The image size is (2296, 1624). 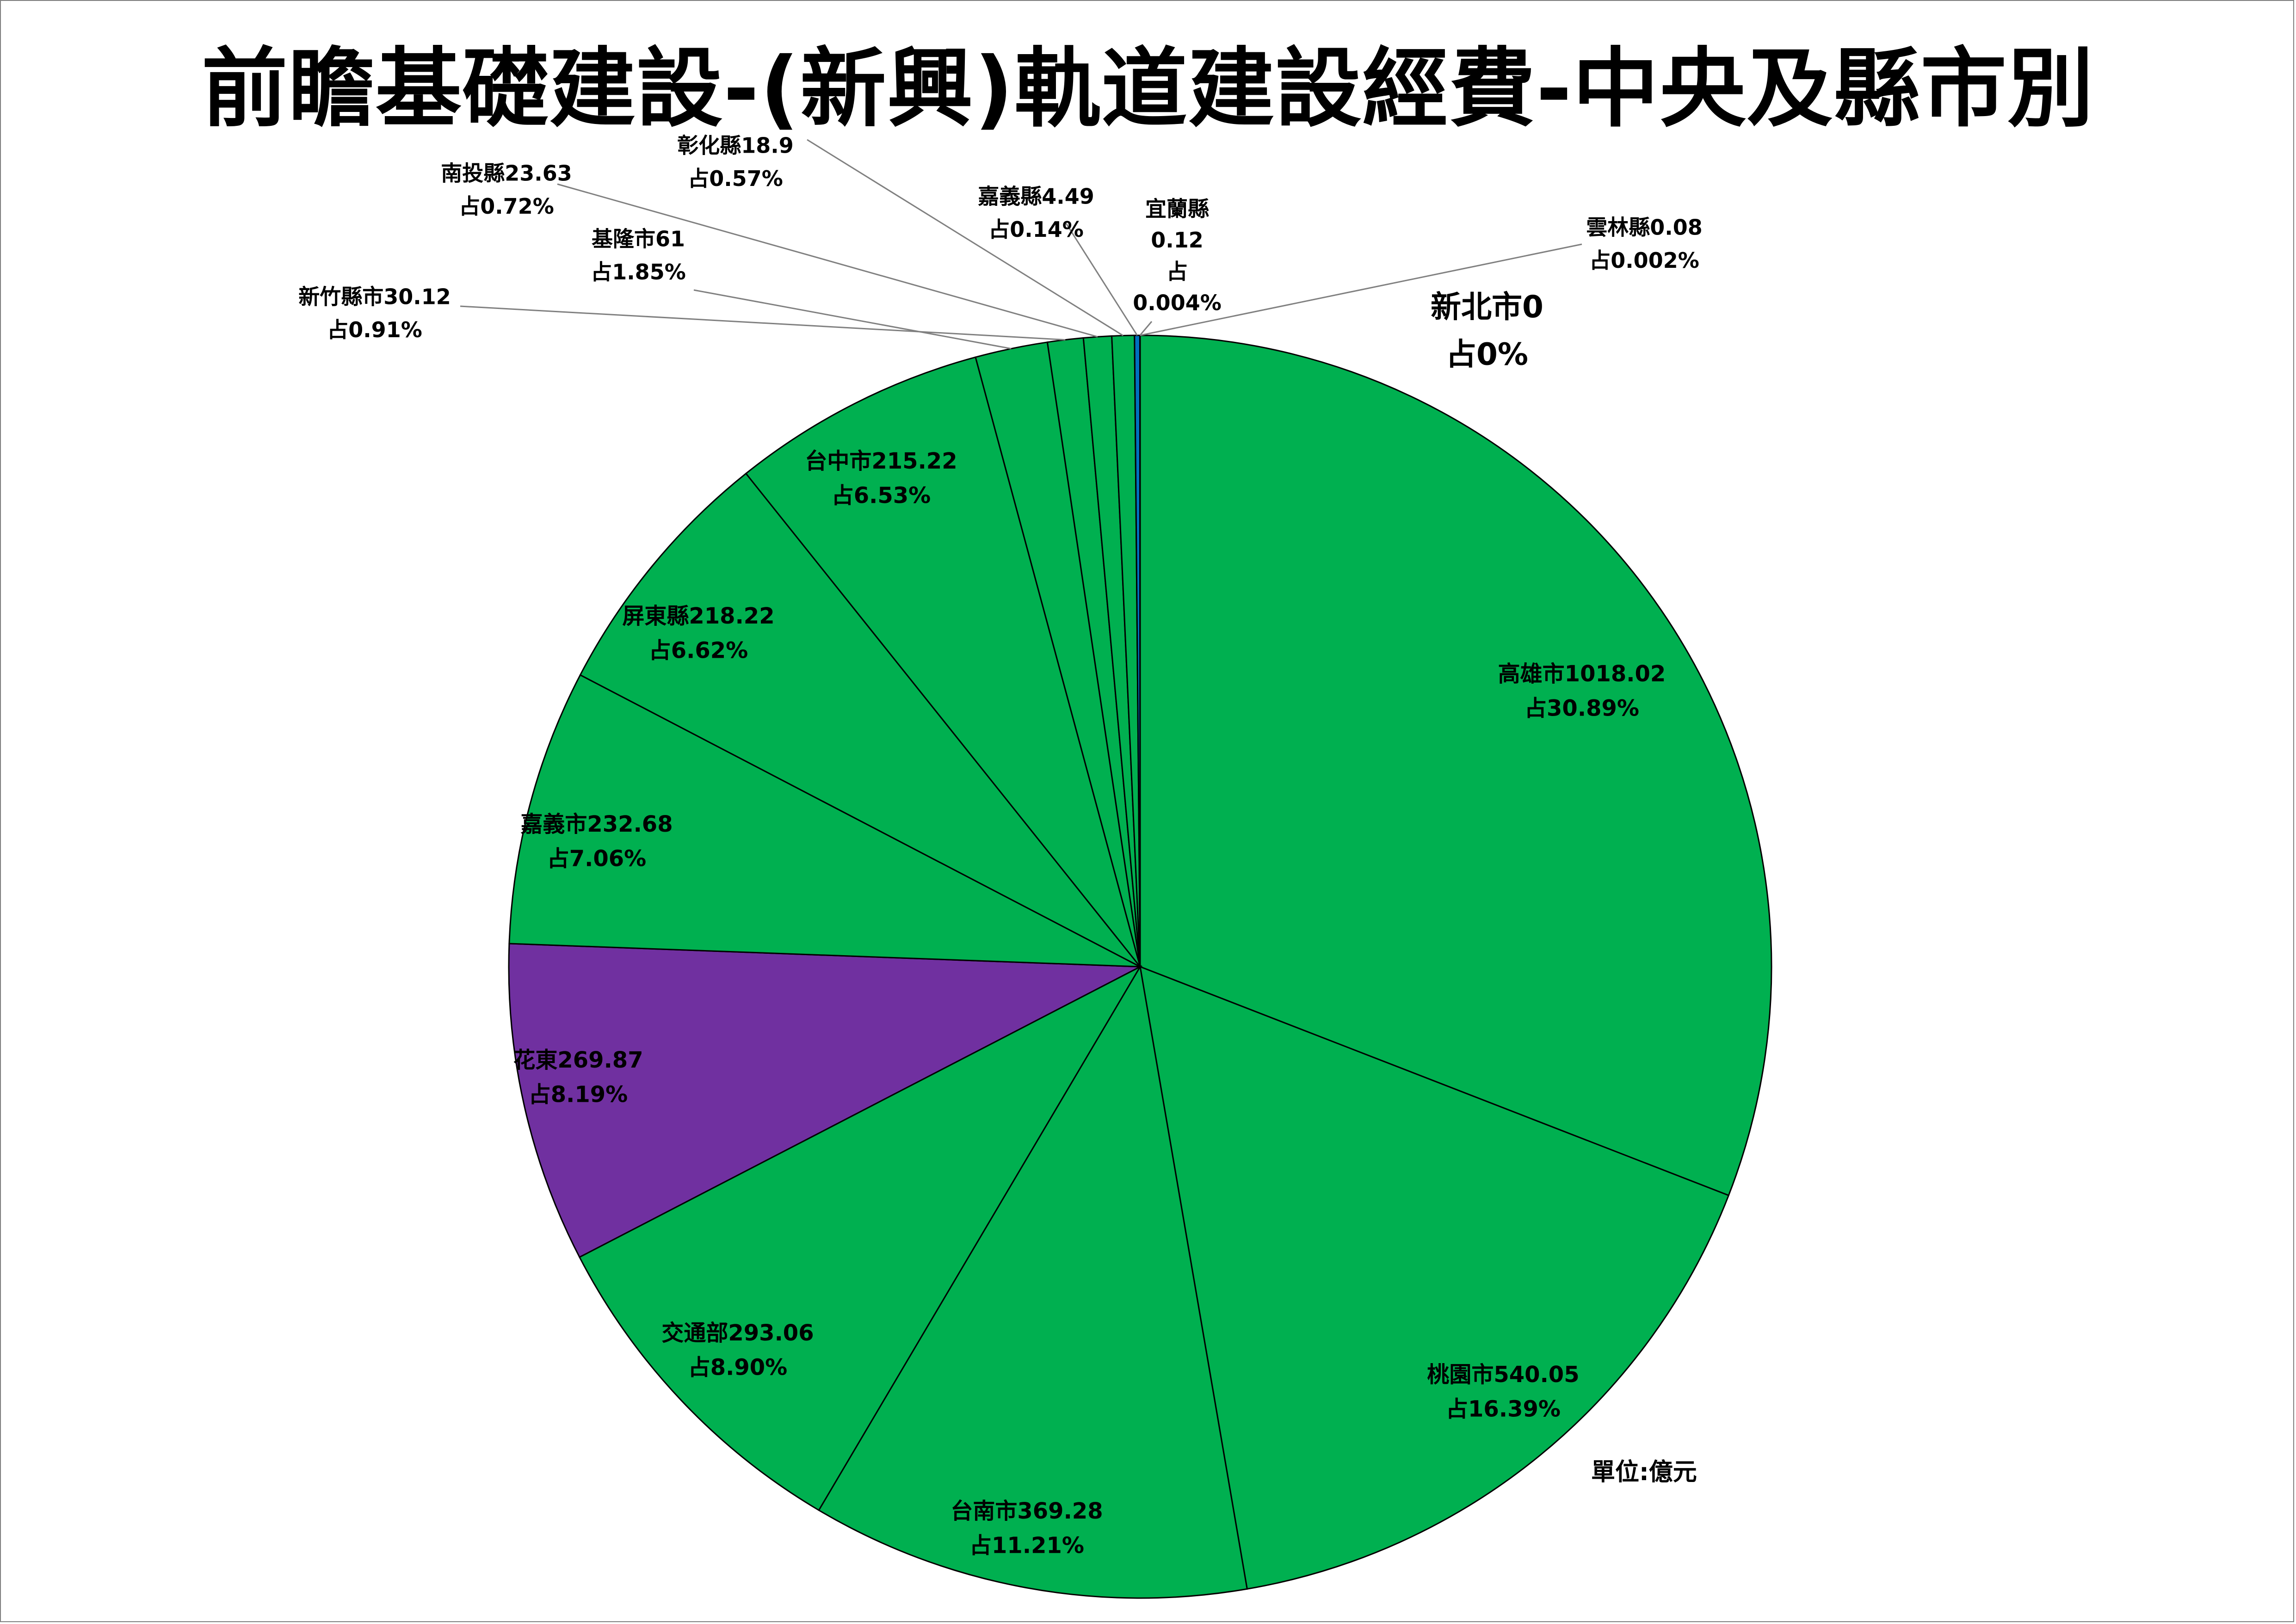 I want to click on slice-label-value: 0.12, so click(x=1177, y=240).